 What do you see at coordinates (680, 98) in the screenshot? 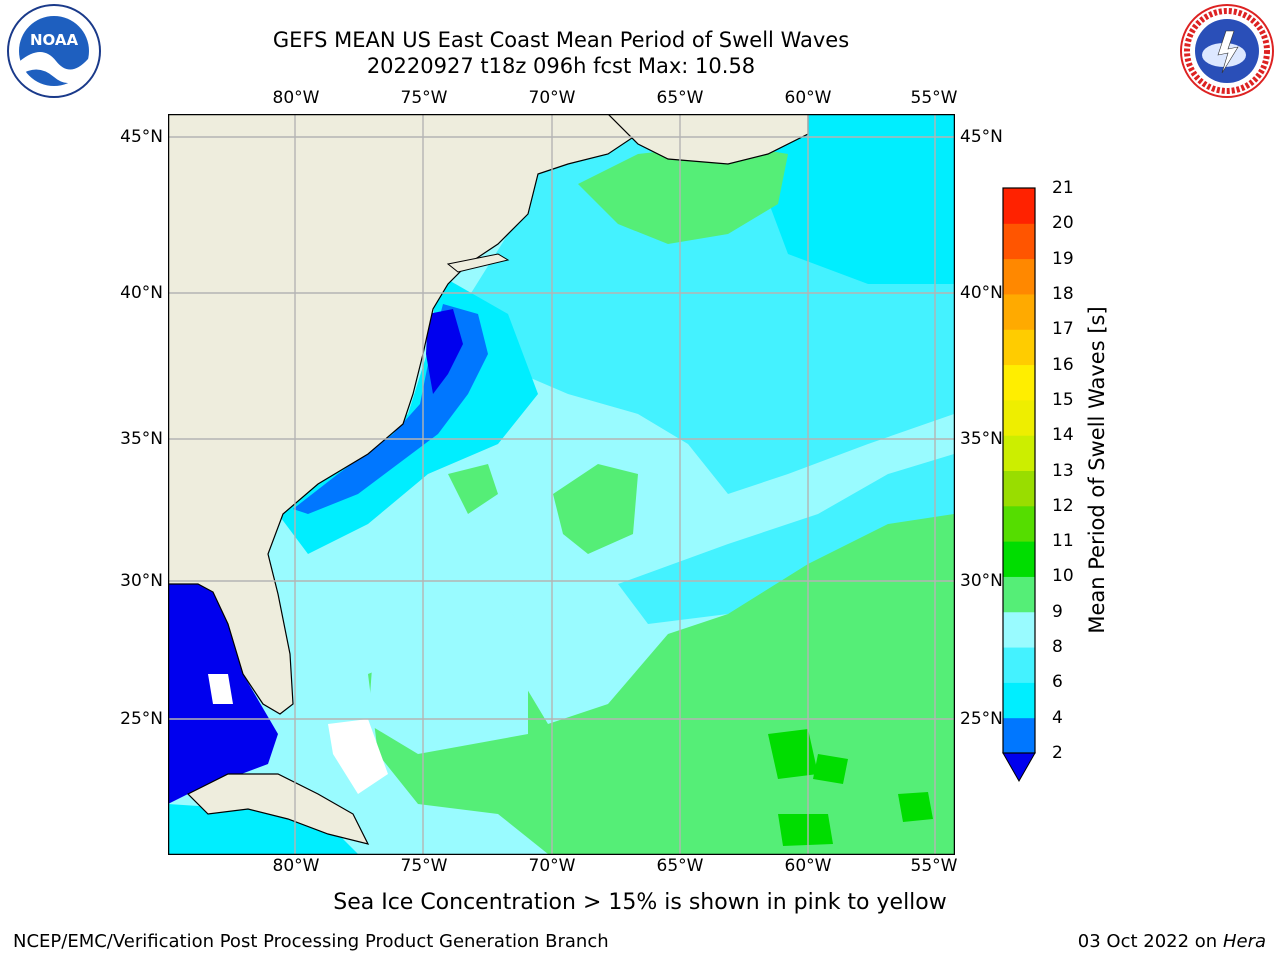
I see `lon-label-top-65w: 65°W` at bounding box center [680, 98].